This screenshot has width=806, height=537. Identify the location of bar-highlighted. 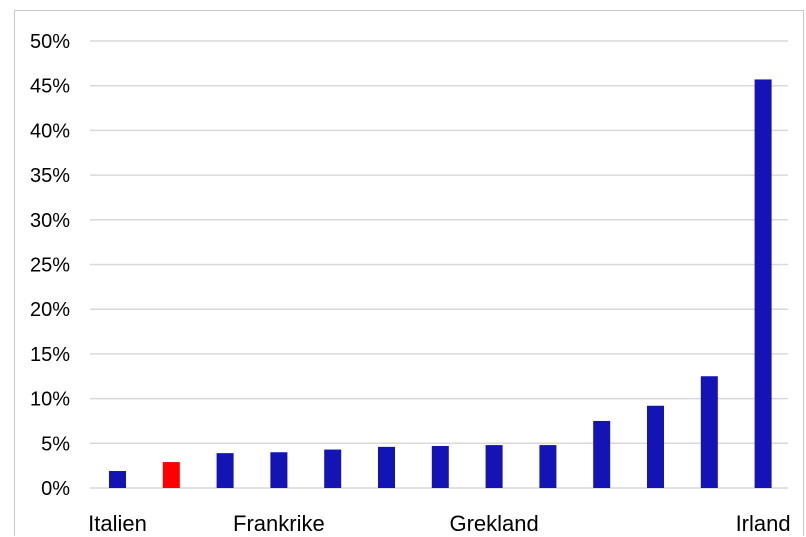
(171, 475).